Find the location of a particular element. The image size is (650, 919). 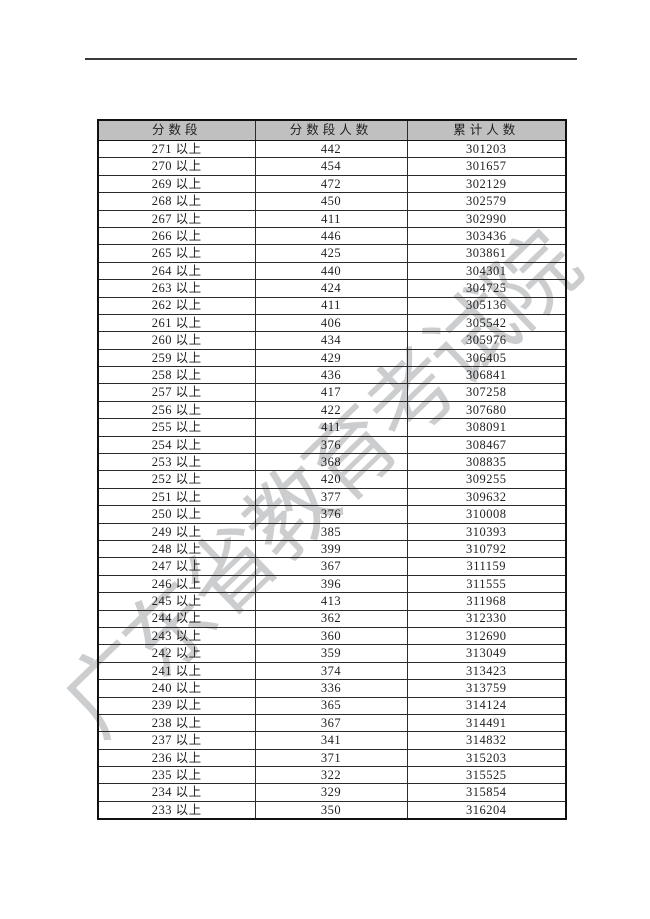

table-row: 261 以上 406 305542 is located at coordinates (332, 323).